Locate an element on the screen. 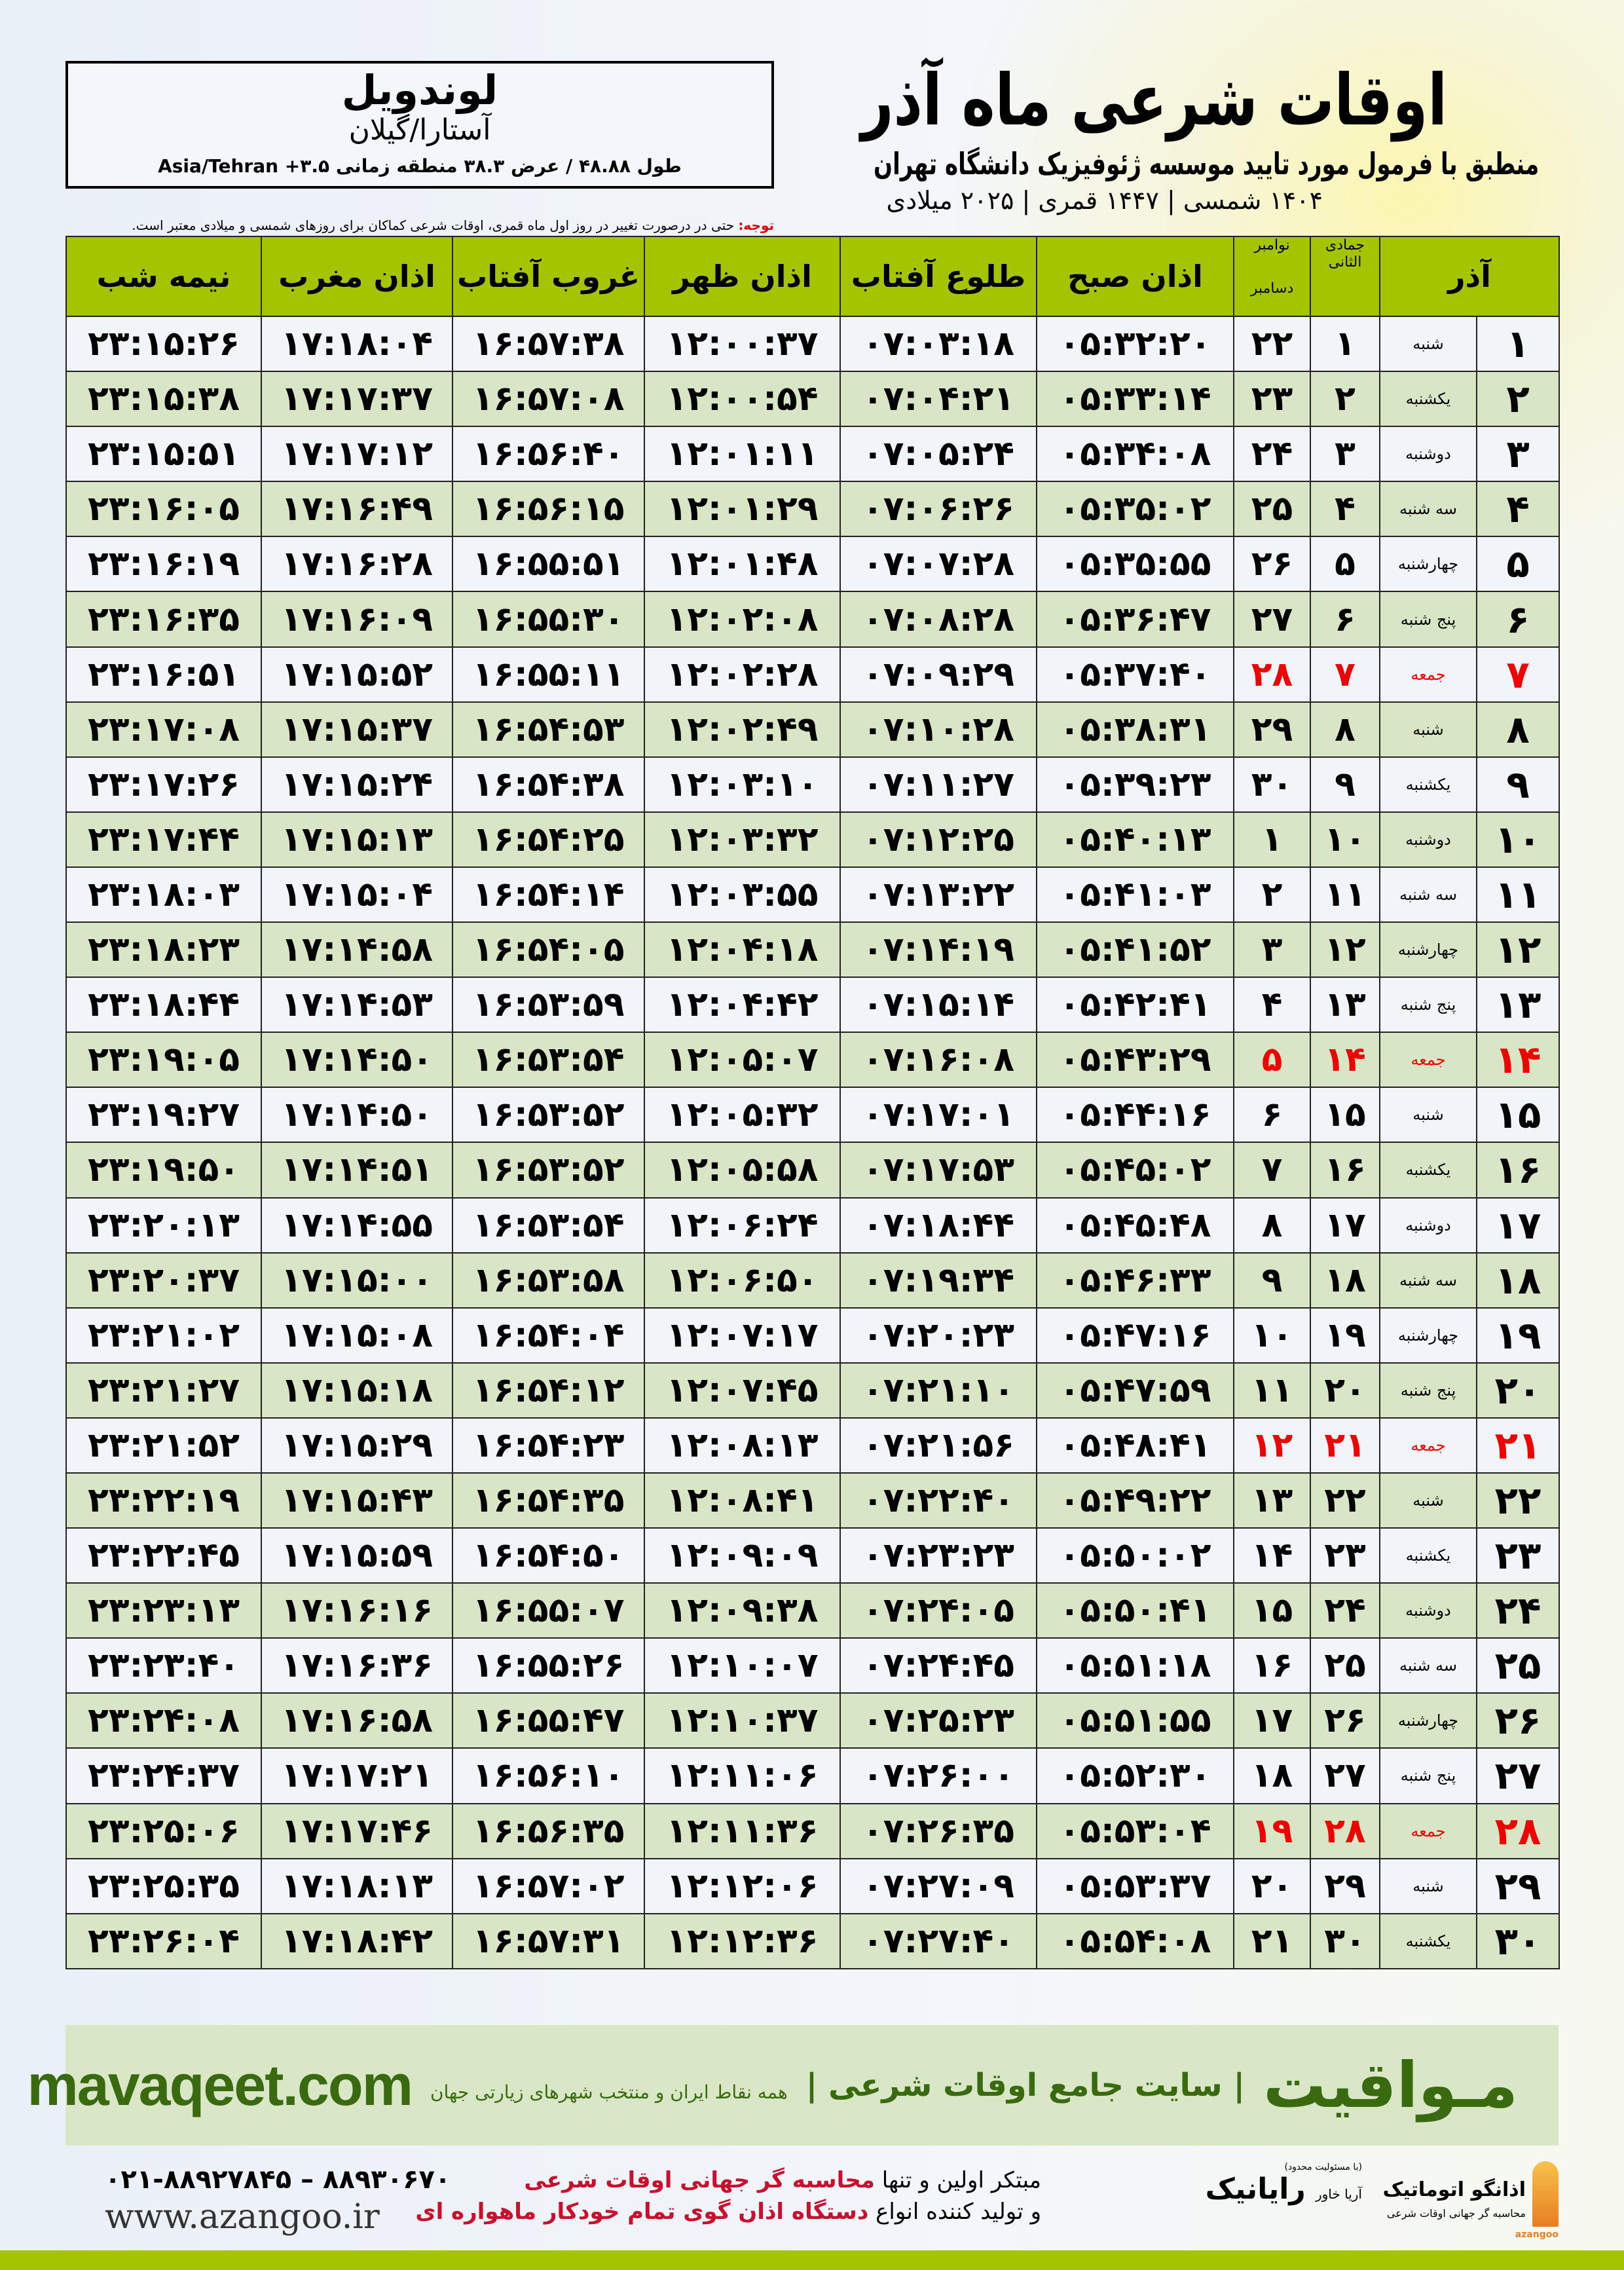  cell-sunrise: ۰۷:۲۱:۵۶ is located at coordinates (938, 1445).